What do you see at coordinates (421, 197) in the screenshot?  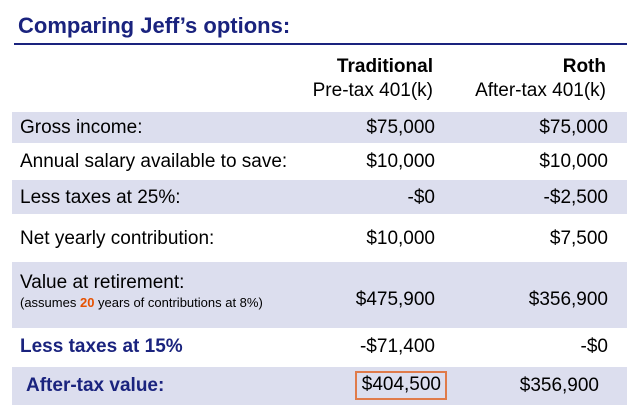 I see `traditional-value: -$0` at bounding box center [421, 197].